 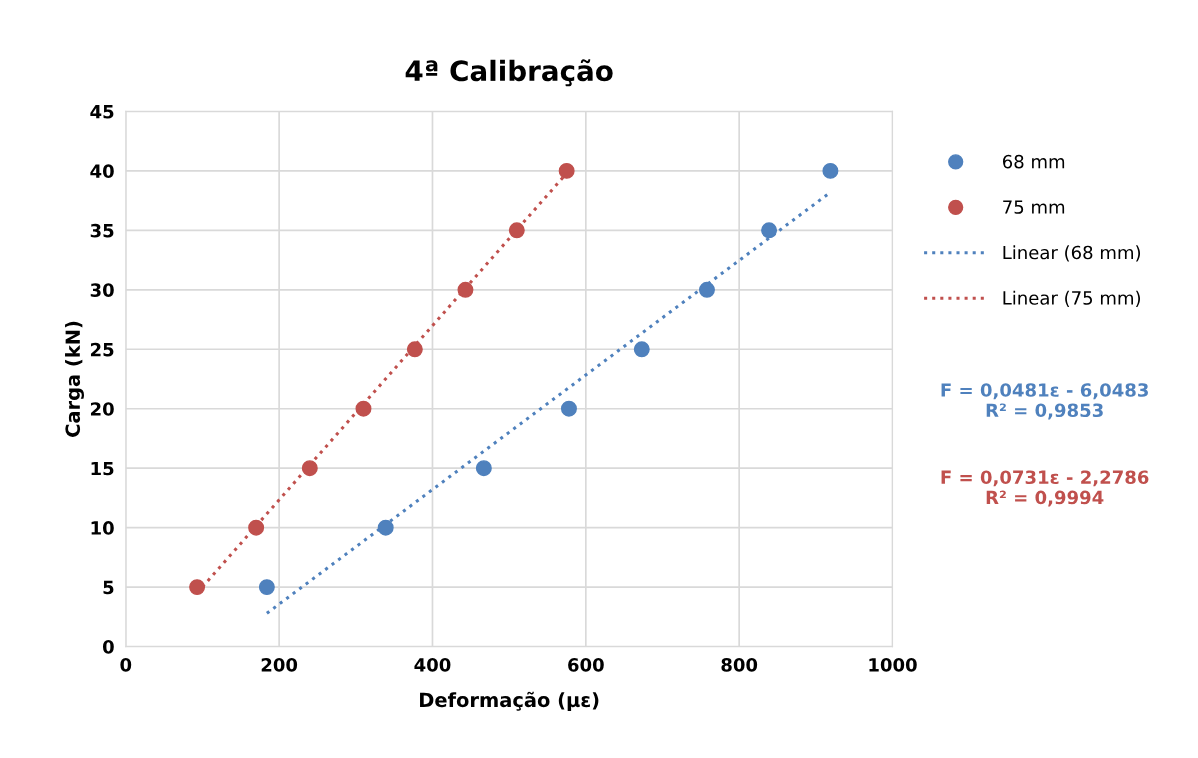 I want to click on x-tick-label: 800, so click(x=739, y=665).